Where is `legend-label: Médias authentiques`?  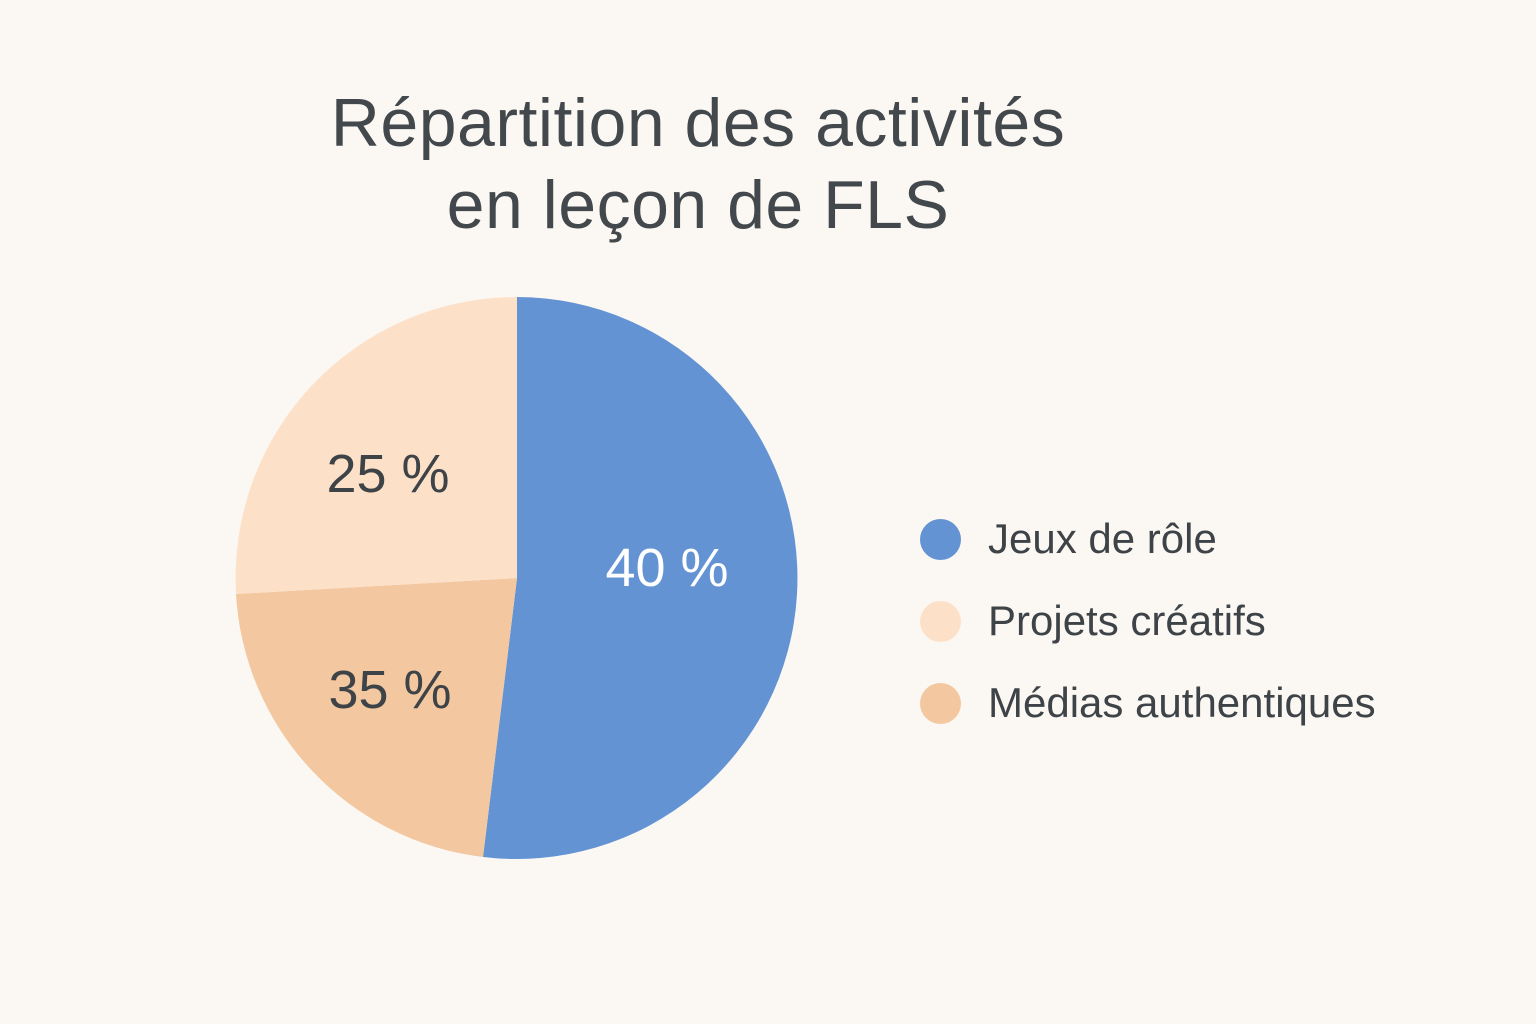
legend-label: Médias authentiques is located at coordinates (1182, 702).